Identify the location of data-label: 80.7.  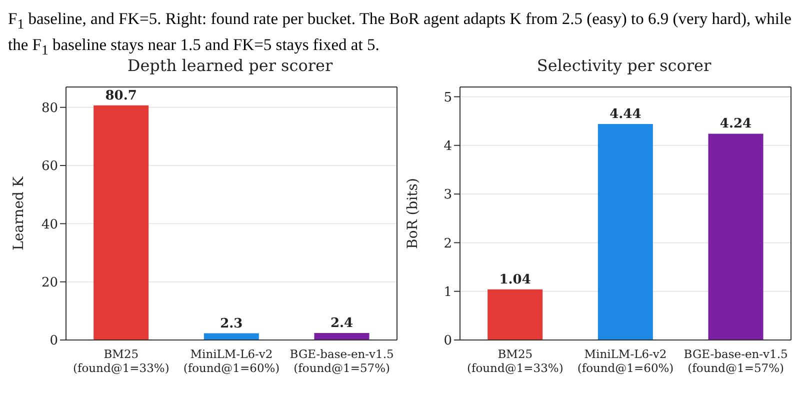
(121, 96).